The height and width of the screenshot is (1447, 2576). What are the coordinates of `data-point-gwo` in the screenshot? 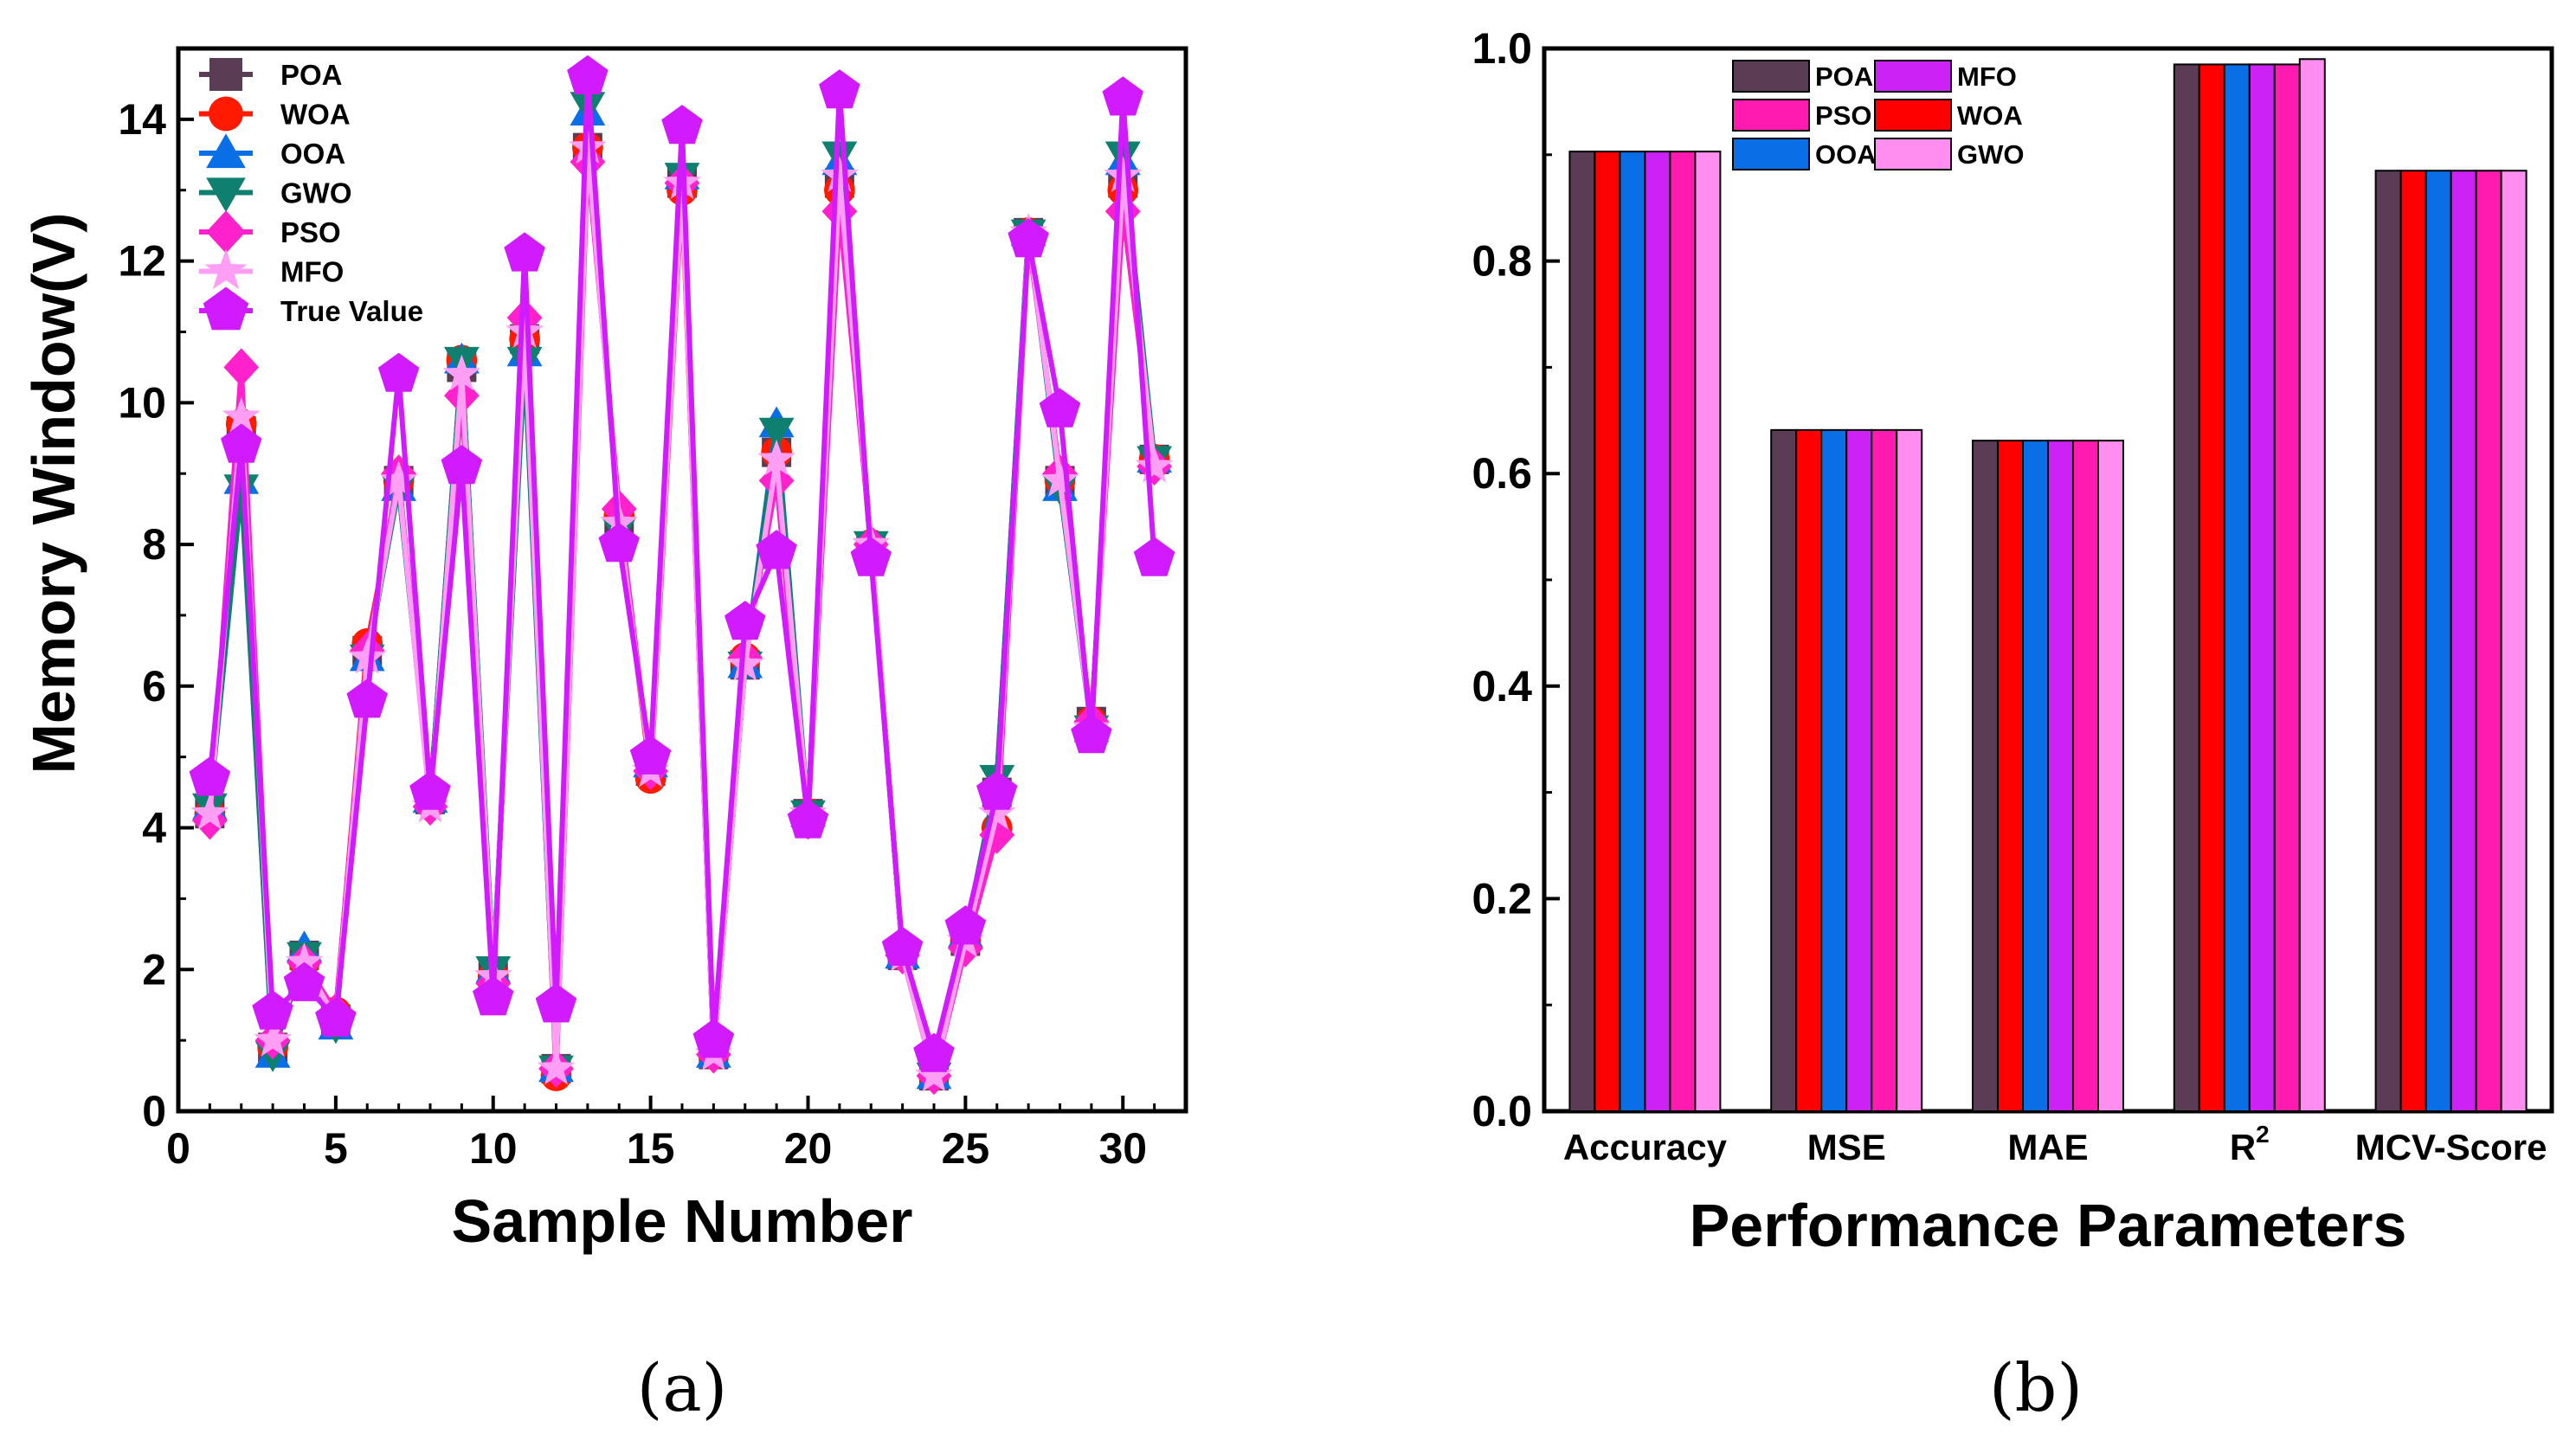 It's located at (776, 433).